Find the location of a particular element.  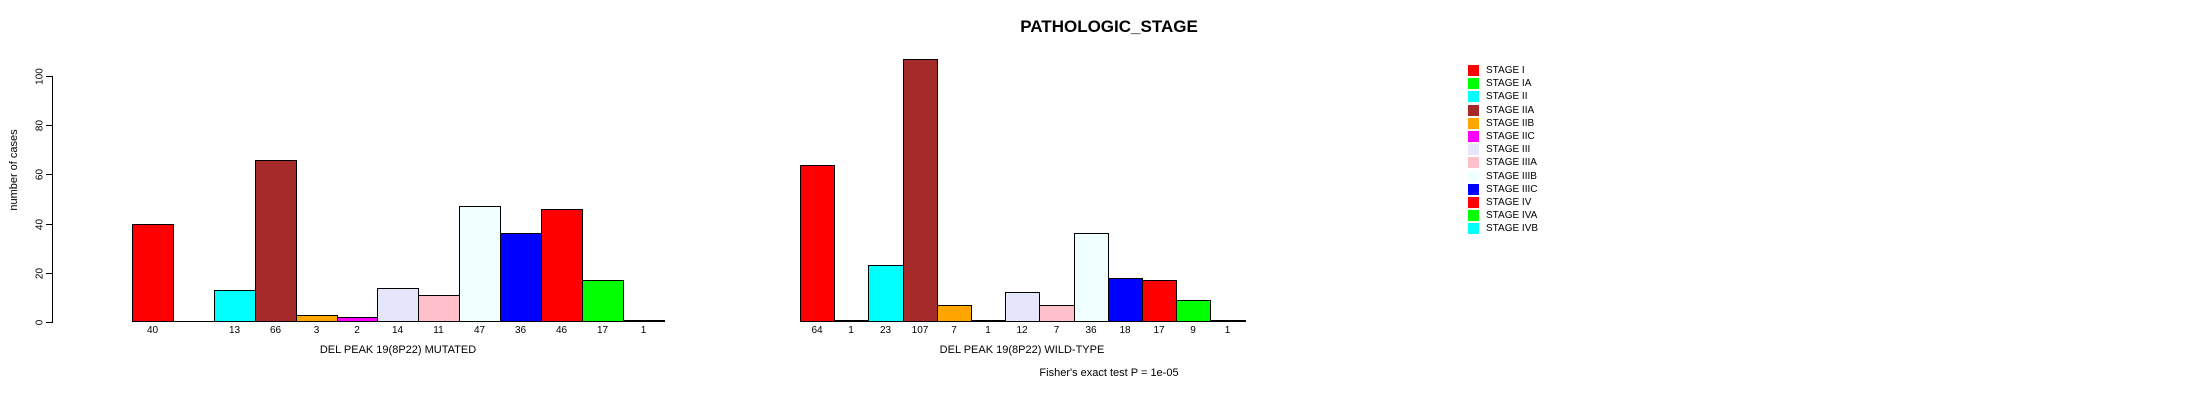

bar-label-wild-type-stage-ii: 23 is located at coordinates (885, 330).